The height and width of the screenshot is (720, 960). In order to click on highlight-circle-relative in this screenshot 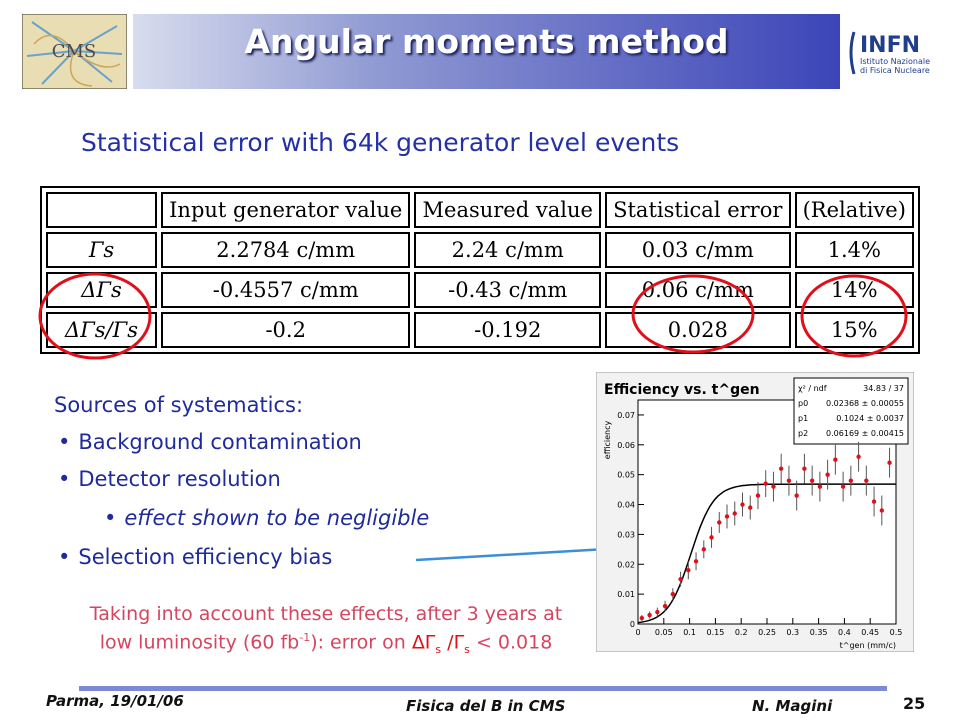, I will do `click(854, 316)`.